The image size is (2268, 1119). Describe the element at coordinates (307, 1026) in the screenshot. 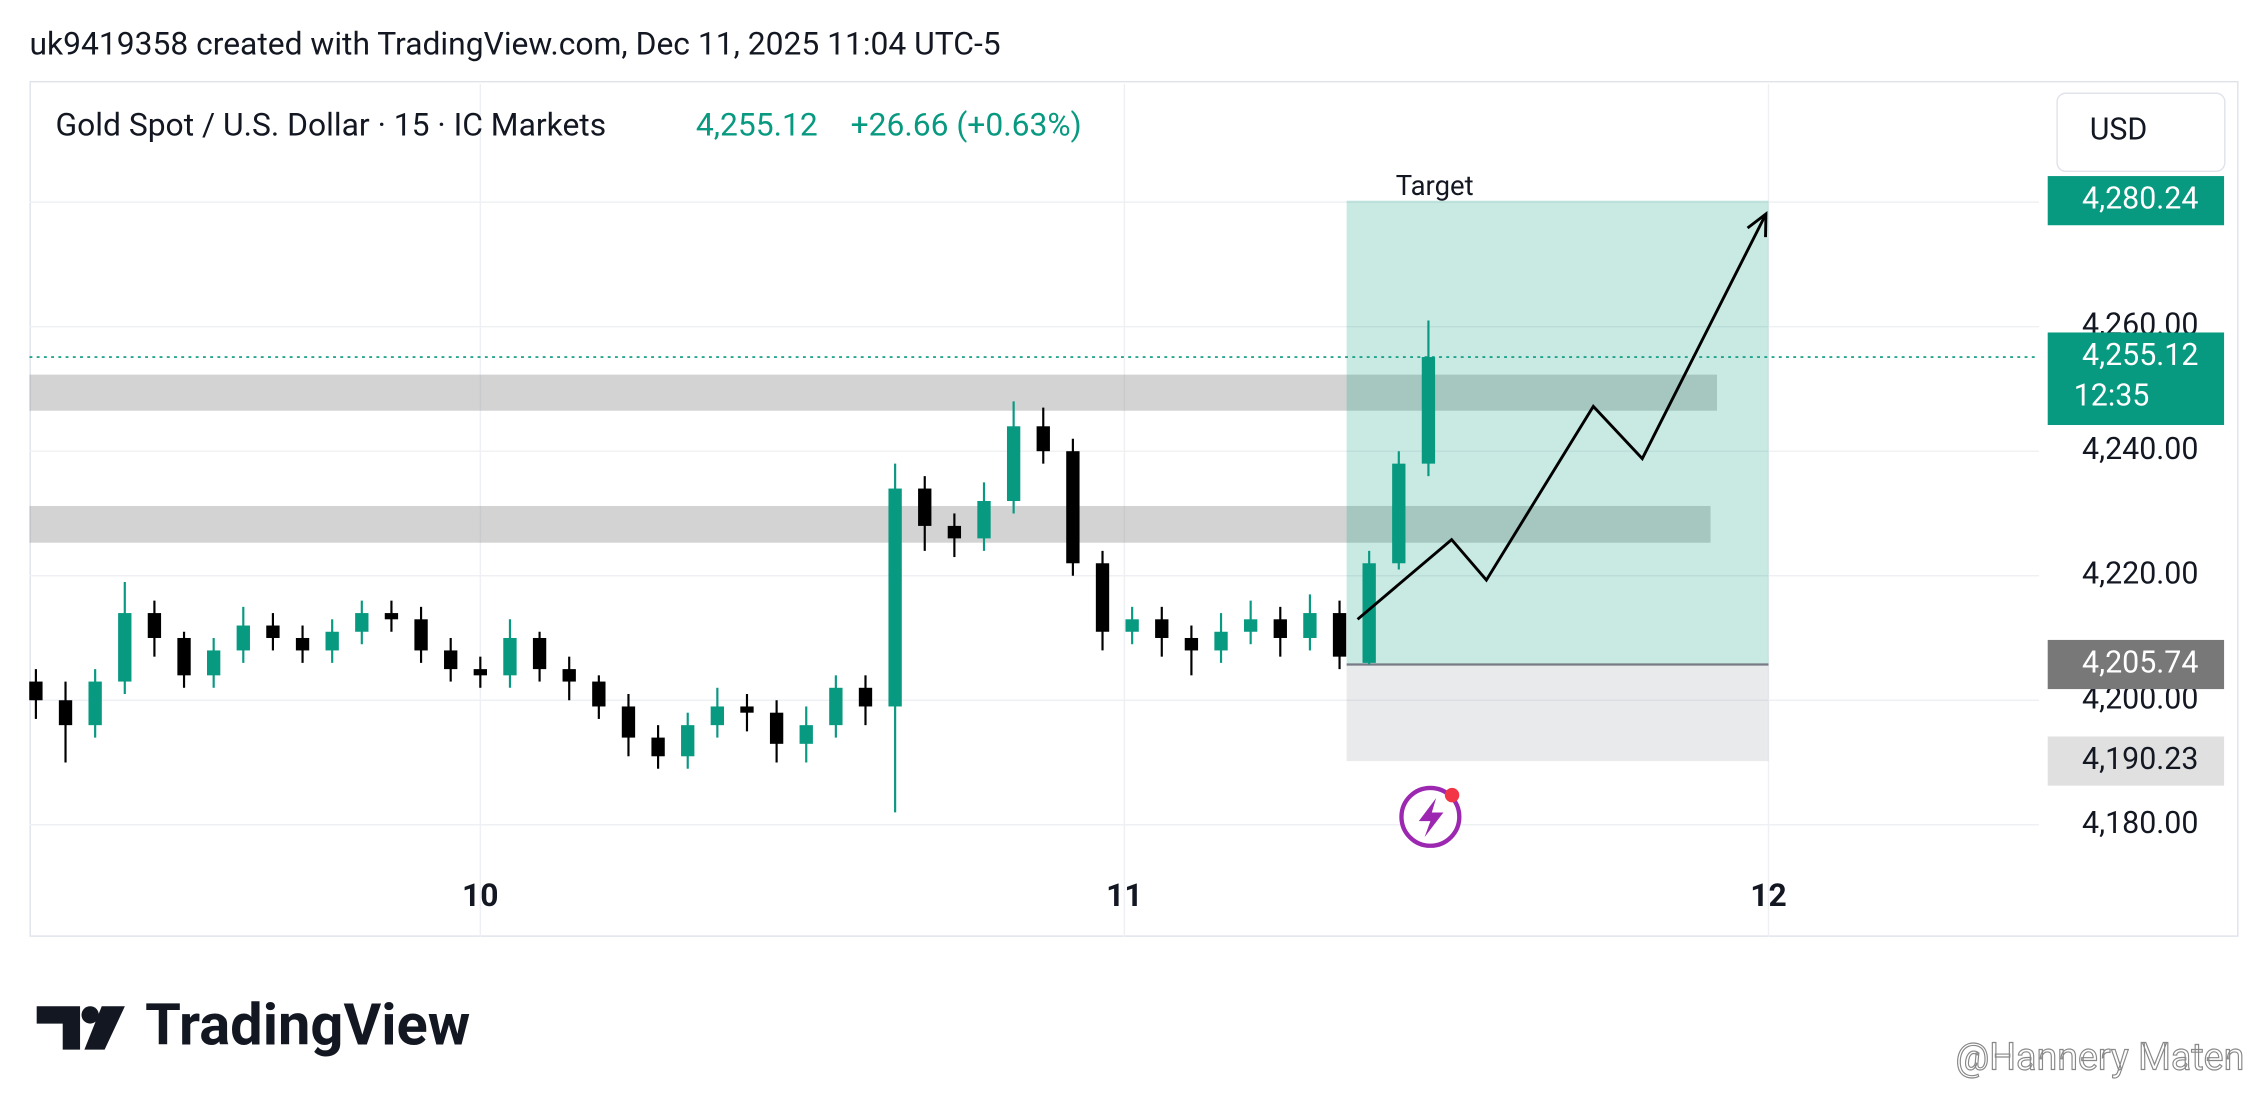

I see `logo: TradingView` at that location.